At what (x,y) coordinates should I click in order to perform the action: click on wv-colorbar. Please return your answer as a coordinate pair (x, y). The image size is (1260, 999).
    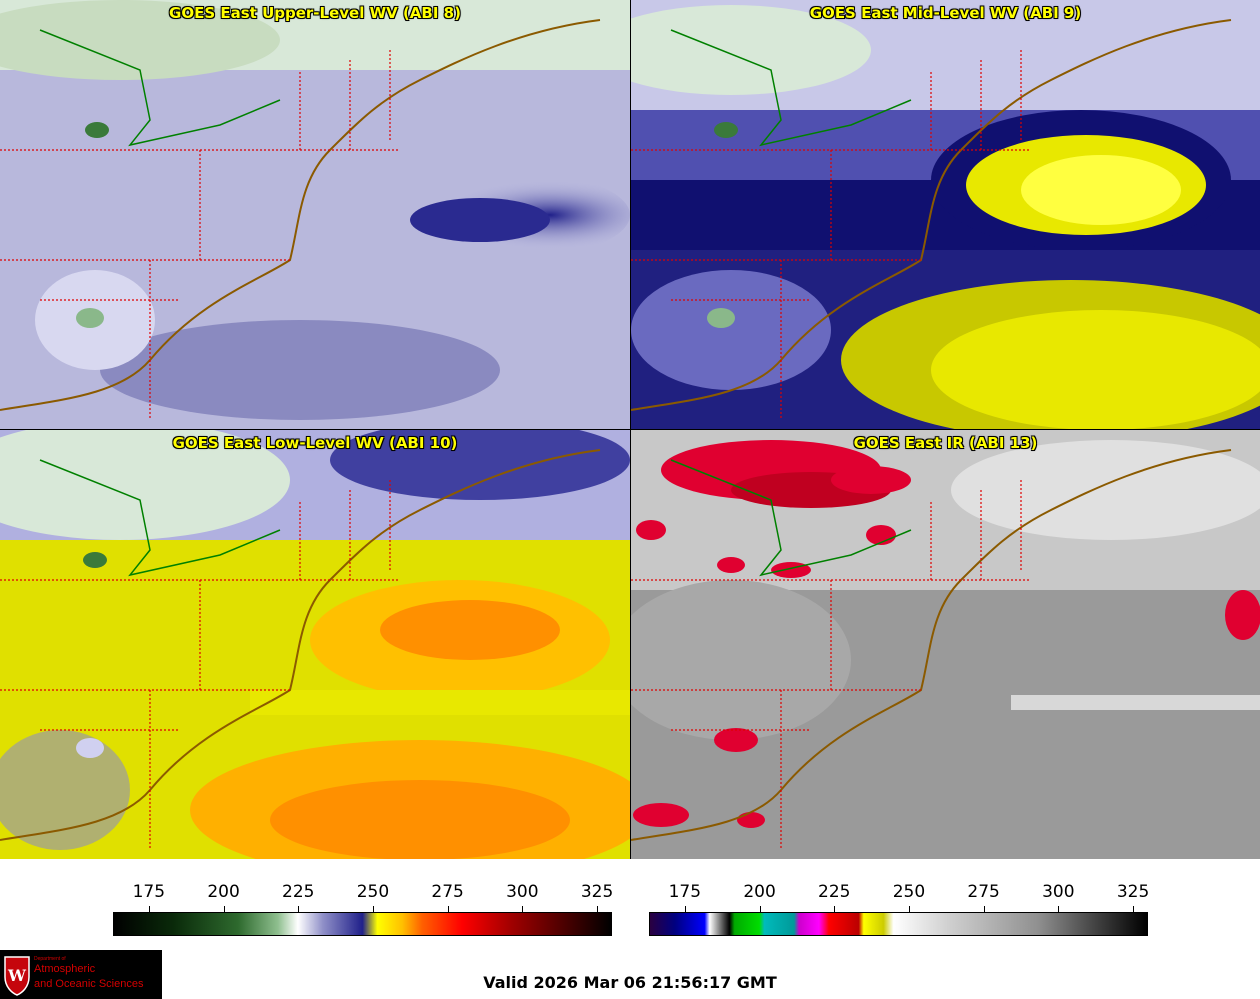
    Looking at the image, I should click on (362, 924).